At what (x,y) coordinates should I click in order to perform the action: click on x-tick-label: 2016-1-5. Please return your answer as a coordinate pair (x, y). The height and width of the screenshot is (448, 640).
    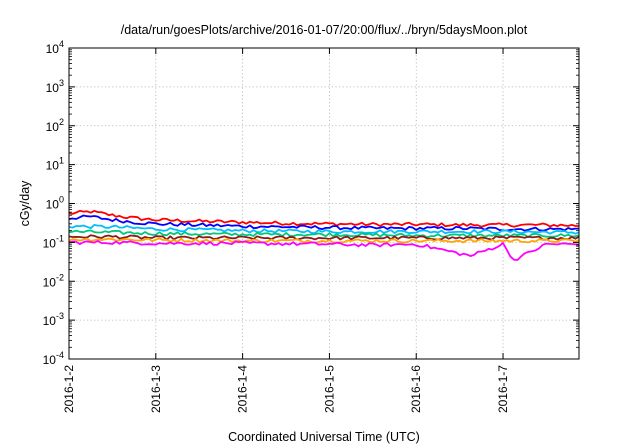
    Looking at the image, I should click on (329, 389).